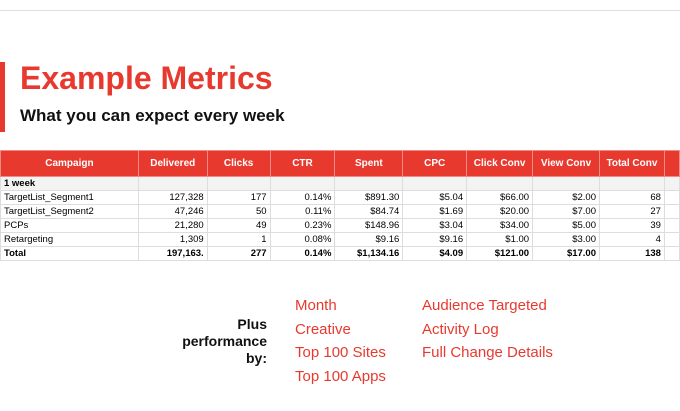 This screenshot has width=680, height=411. I want to click on cell: 39, so click(632, 225).